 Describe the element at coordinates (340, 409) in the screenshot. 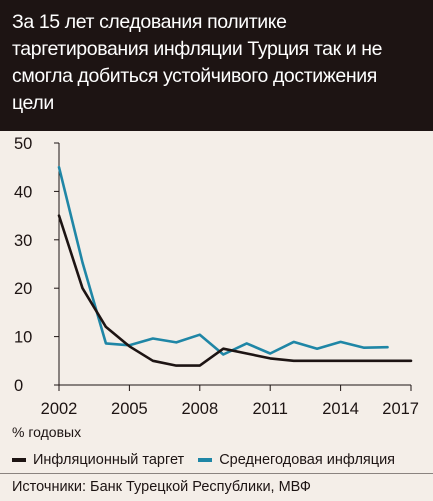

I see `x-tick-label: 2014` at that location.